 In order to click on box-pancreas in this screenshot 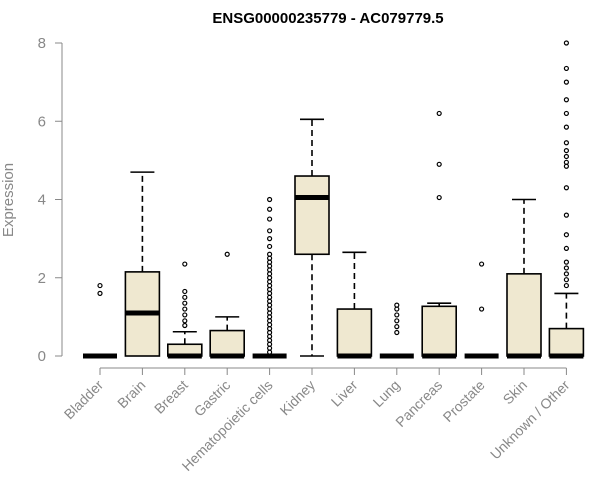, I will do `click(439, 234)`.